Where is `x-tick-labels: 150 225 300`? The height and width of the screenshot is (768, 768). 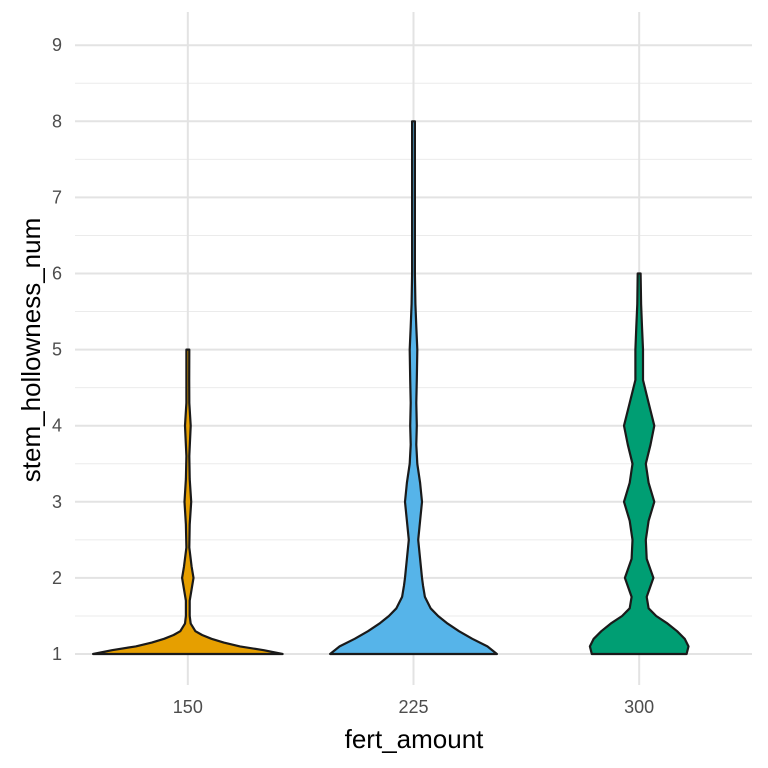
x-tick-labels: 150 225 300 is located at coordinates (413, 707).